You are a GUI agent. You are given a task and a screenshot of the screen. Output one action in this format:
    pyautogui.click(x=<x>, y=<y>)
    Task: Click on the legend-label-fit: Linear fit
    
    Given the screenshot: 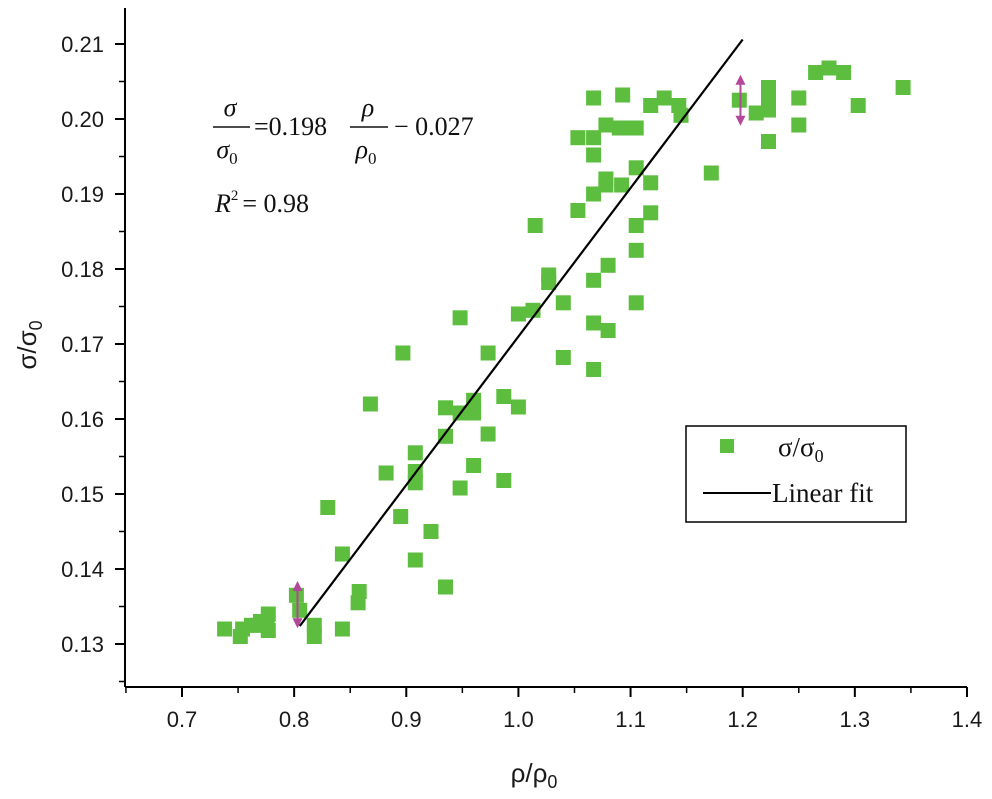 What is the action you would take?
    pyautogui.click(x=823, y=493)
    